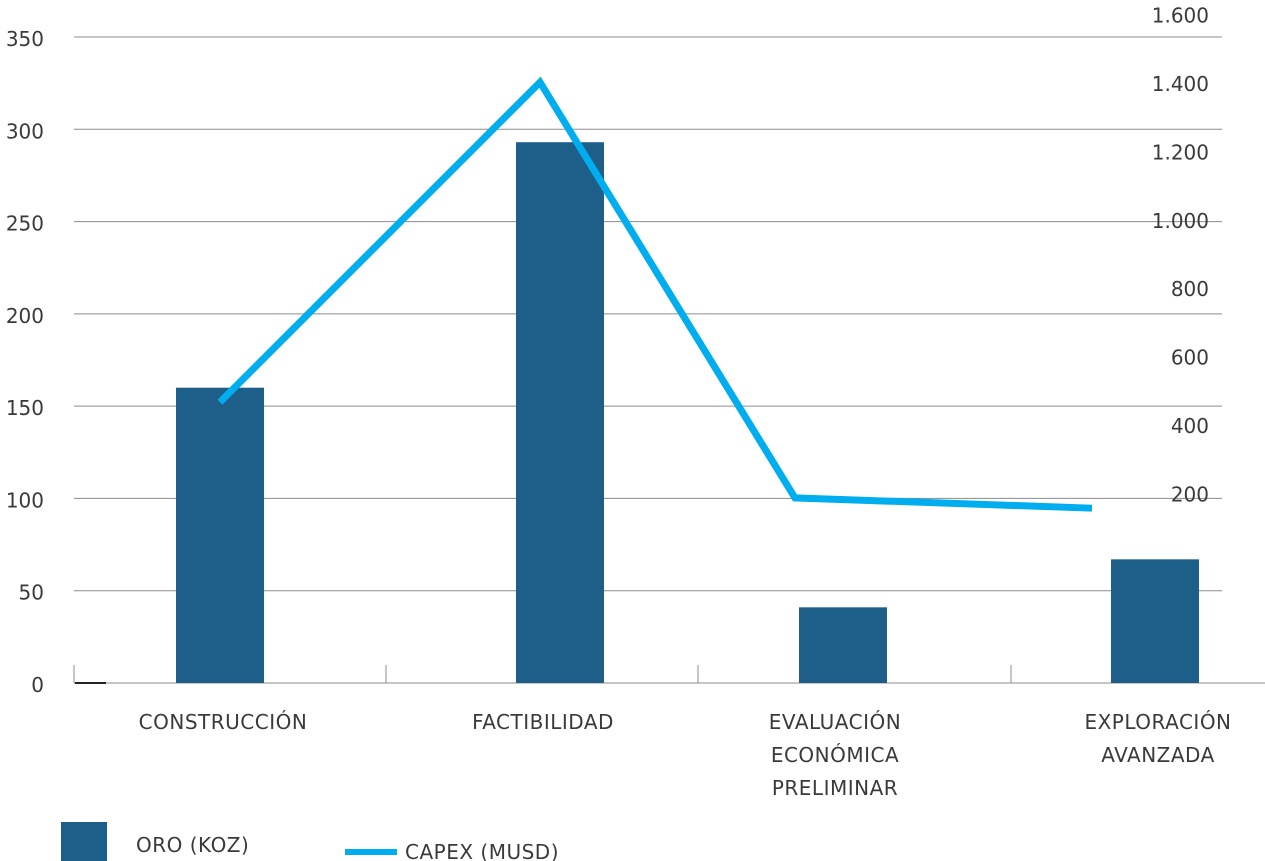 The height and width of the screenshot is (861, 1265). I want to click on category-label: ECONÓMICA, so click(835, 755).